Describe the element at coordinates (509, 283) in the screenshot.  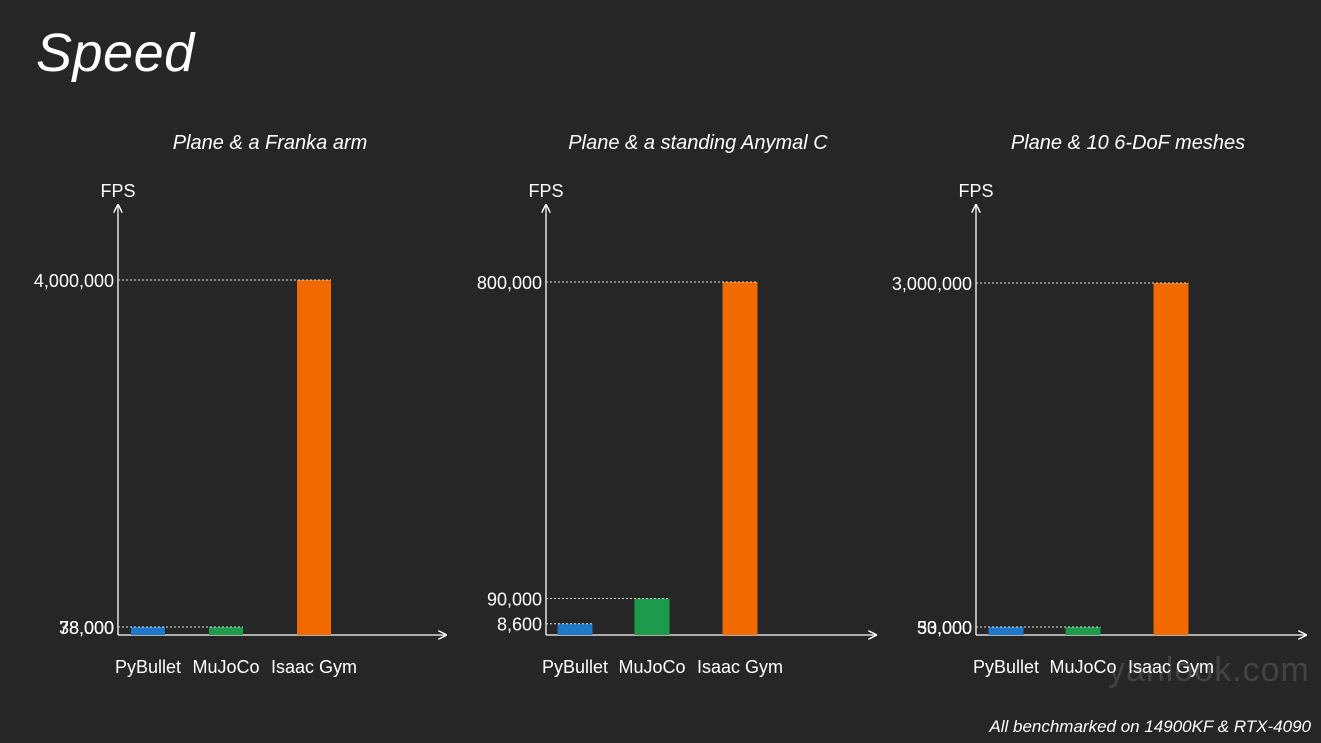
I see `tick-label: 800,000` at that location.